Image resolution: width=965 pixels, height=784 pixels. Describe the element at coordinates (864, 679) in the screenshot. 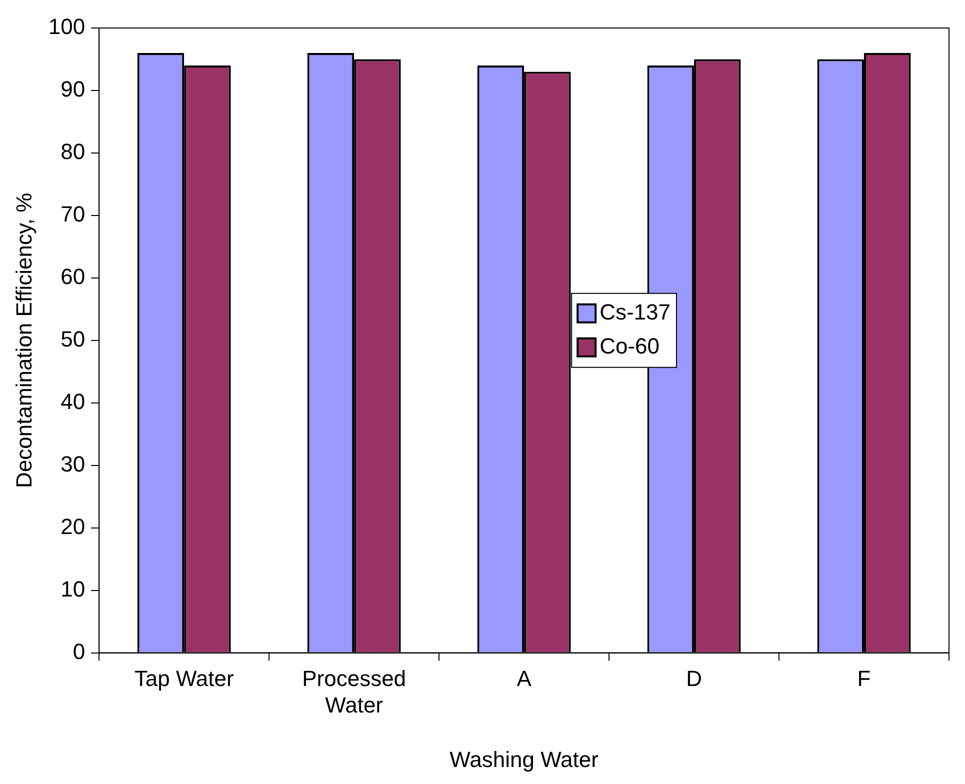

I see `x-tick-label: F` at that location.